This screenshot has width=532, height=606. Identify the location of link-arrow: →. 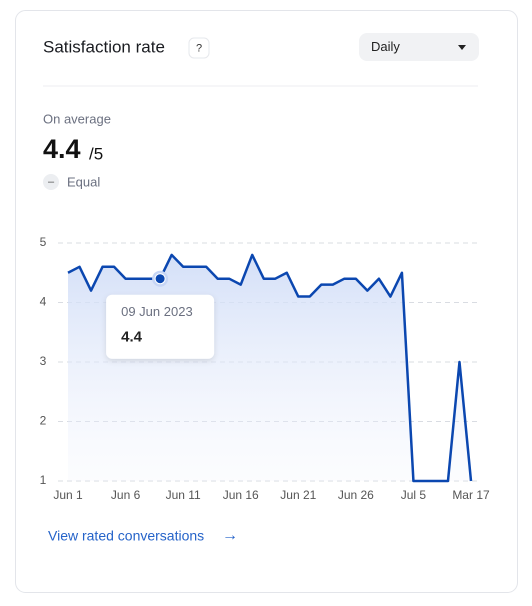
(230, 535).